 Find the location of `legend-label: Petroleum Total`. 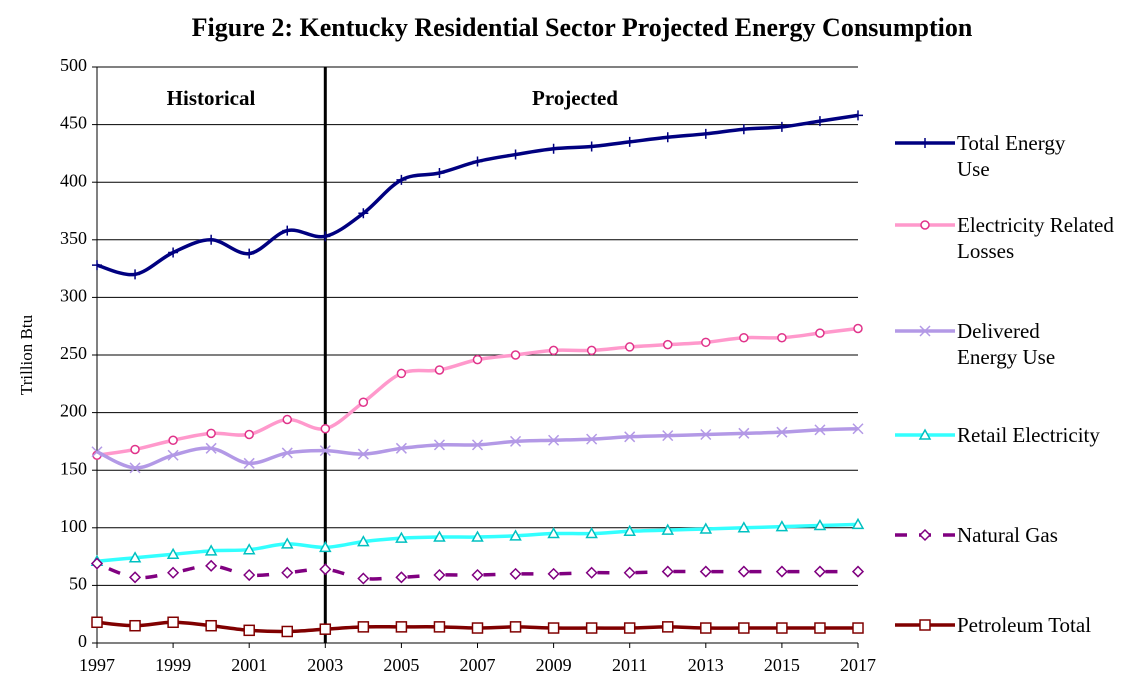

legend-label: Petroleum Total is located at coordinates (1024, 625).